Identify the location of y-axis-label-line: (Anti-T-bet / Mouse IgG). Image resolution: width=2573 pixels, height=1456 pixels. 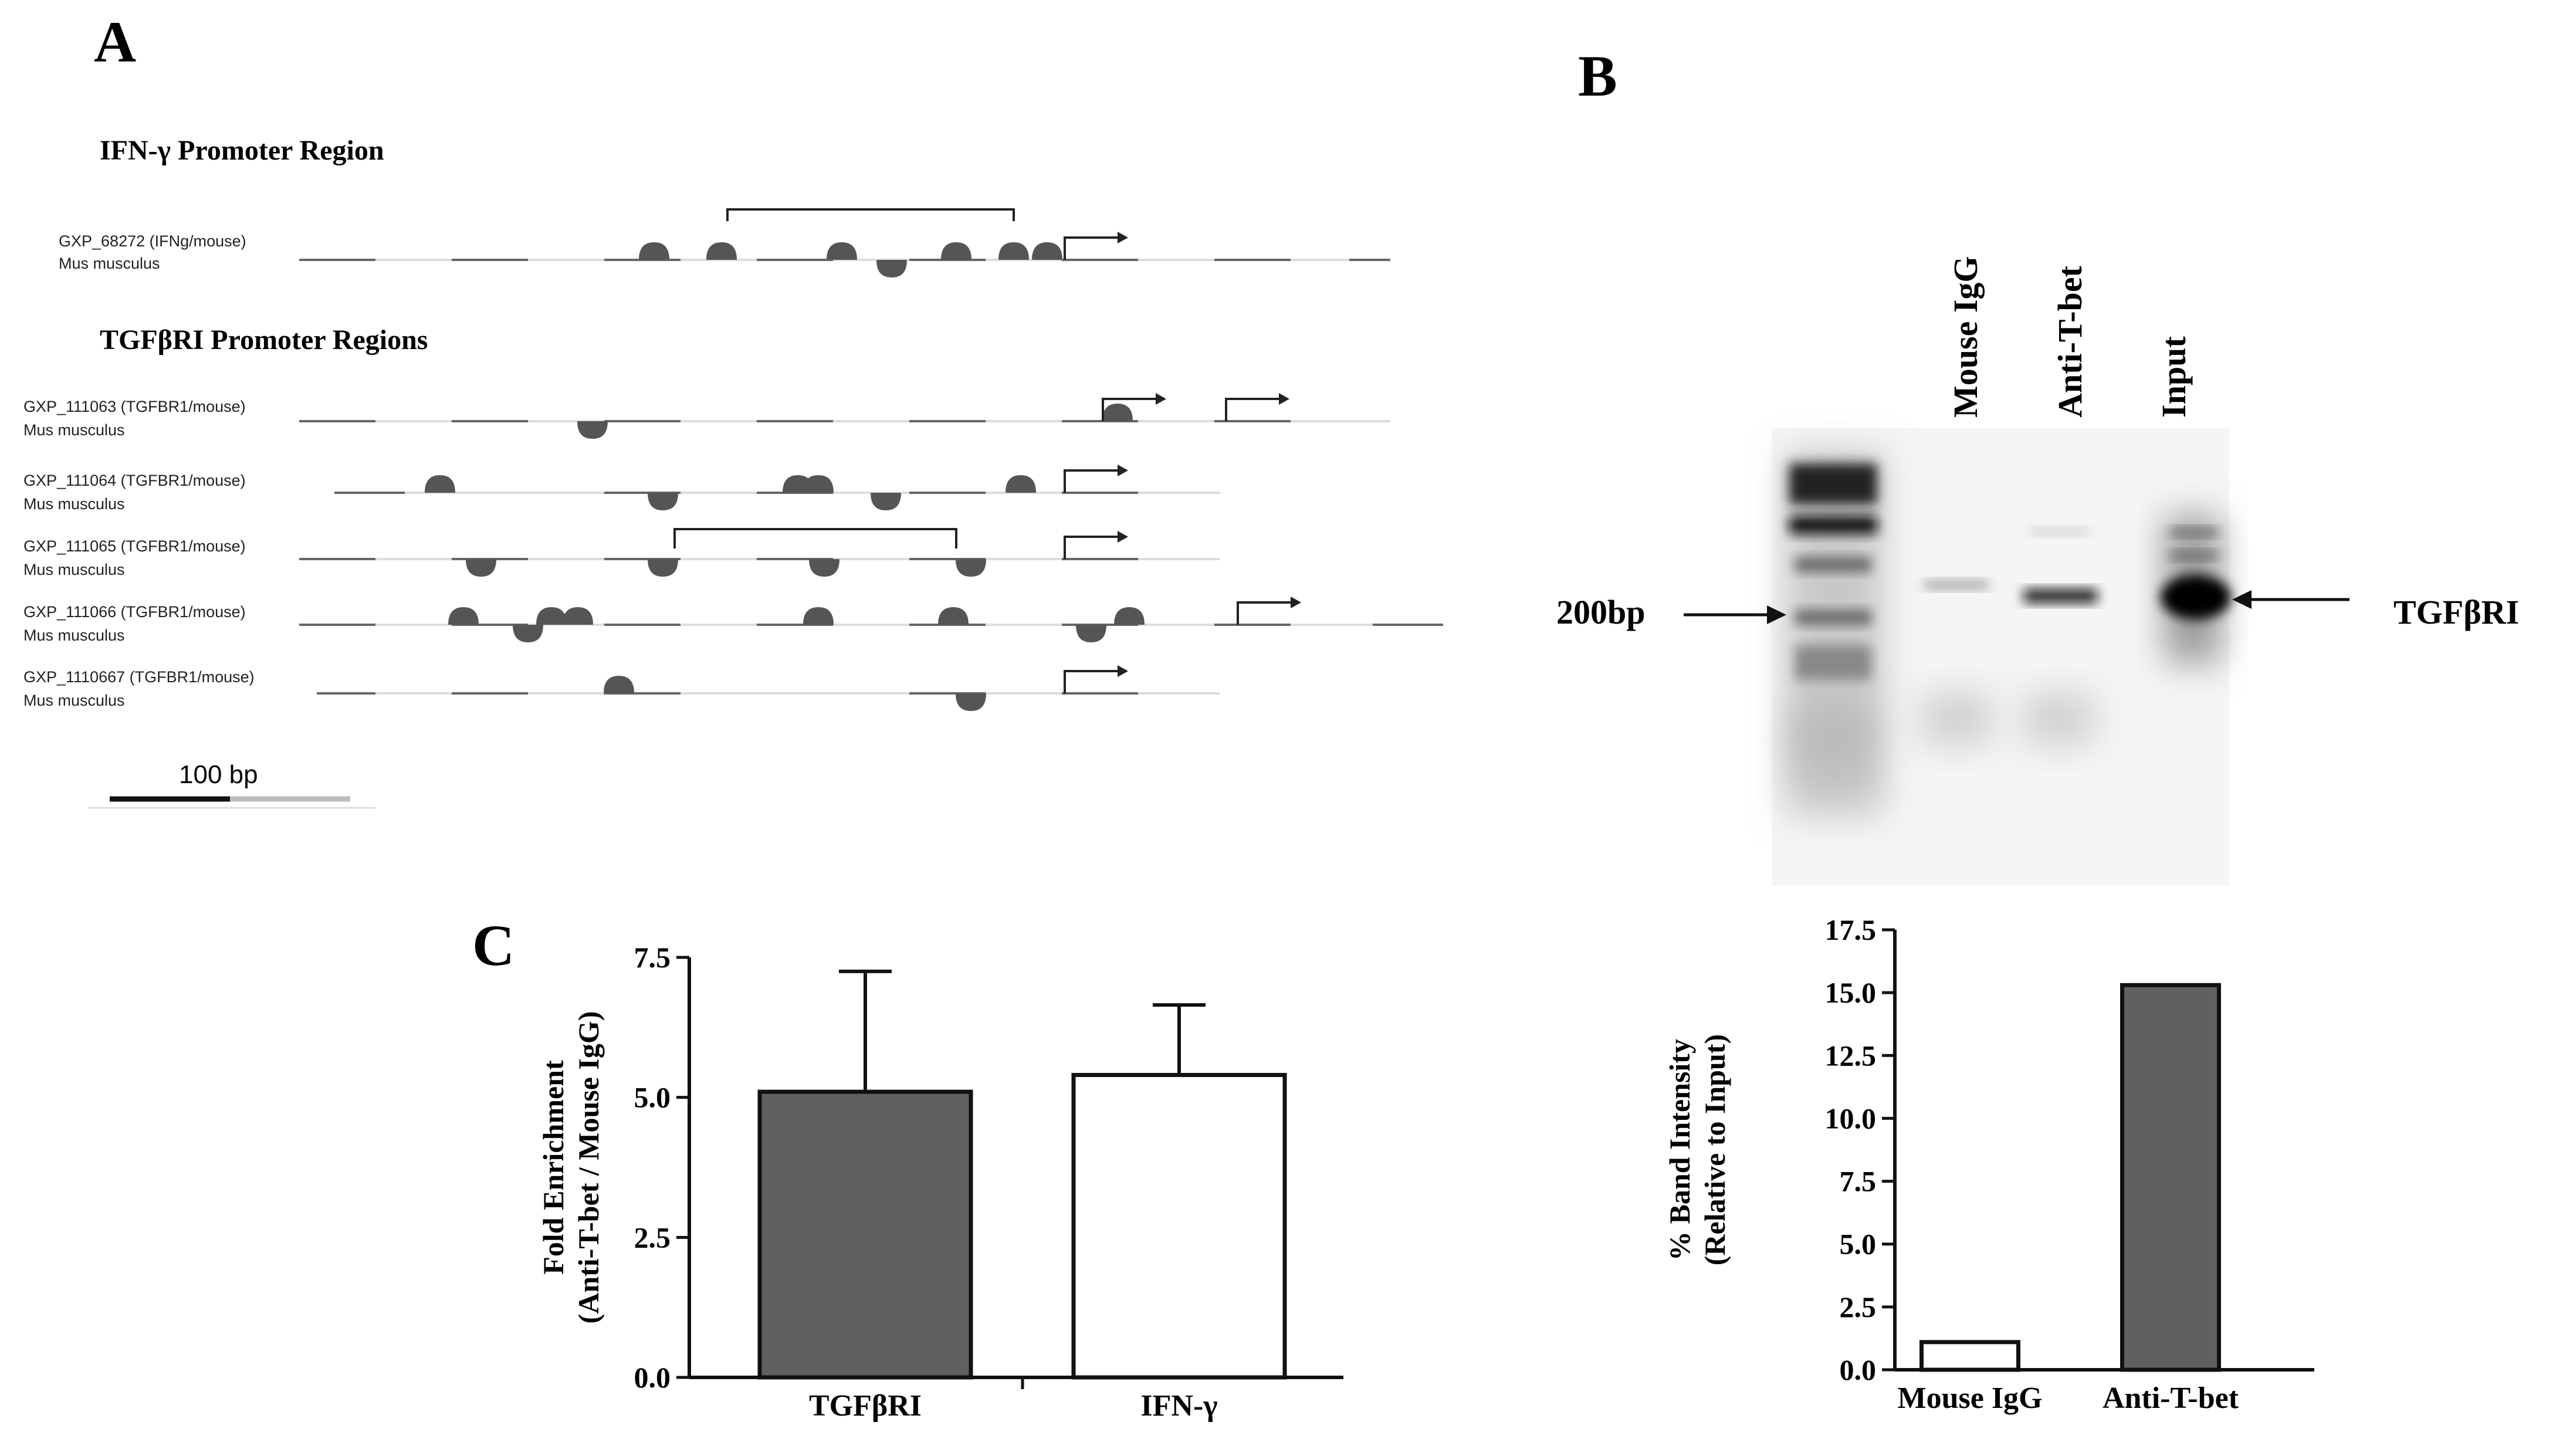
(588, 1167).